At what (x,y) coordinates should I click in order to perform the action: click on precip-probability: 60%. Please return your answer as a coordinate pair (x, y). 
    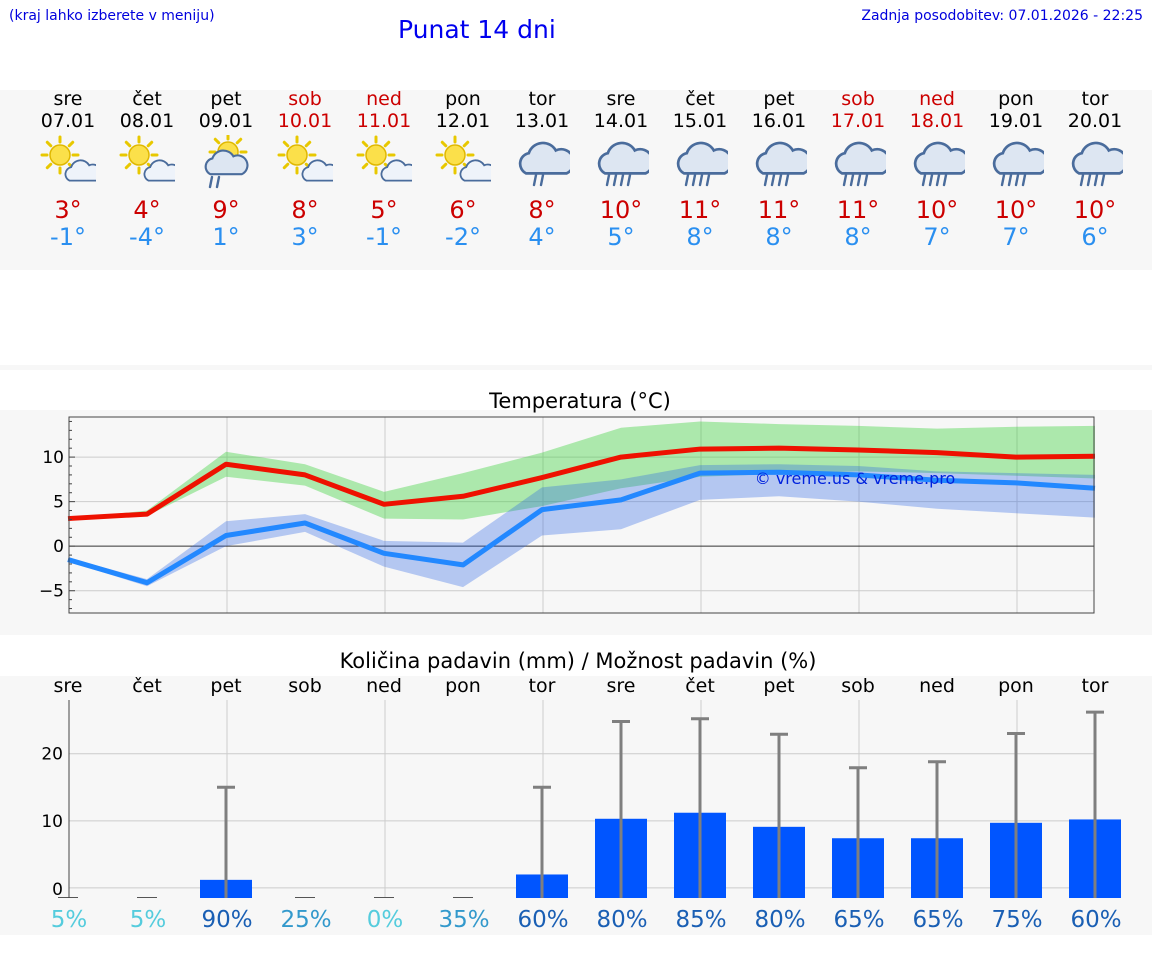
    Looking at the image, I should click on (542, 920).